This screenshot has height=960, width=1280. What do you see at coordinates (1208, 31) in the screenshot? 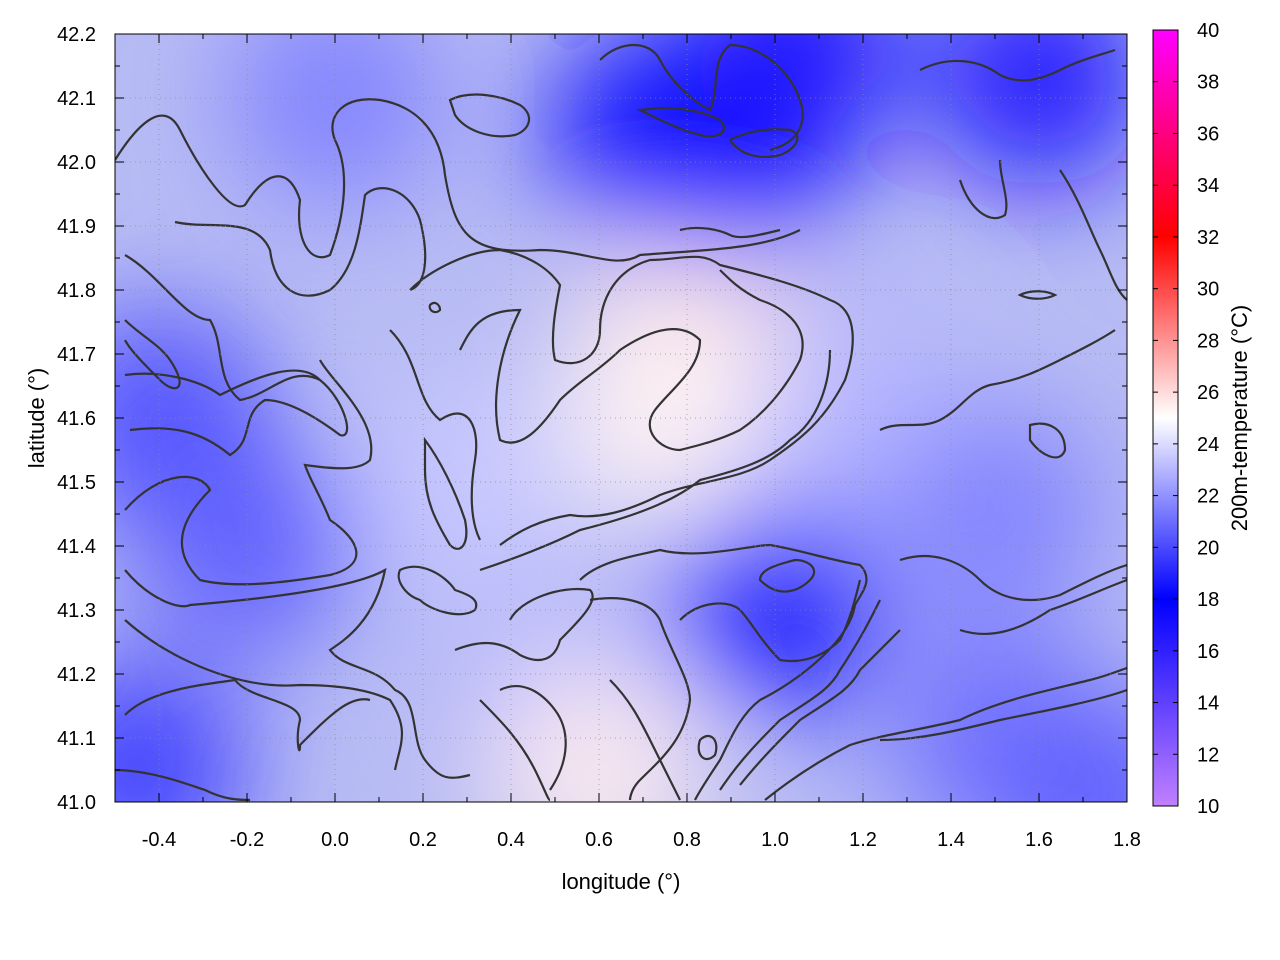
I see `colorbar-tick-label: 40` at bounding box center [1208, 31].